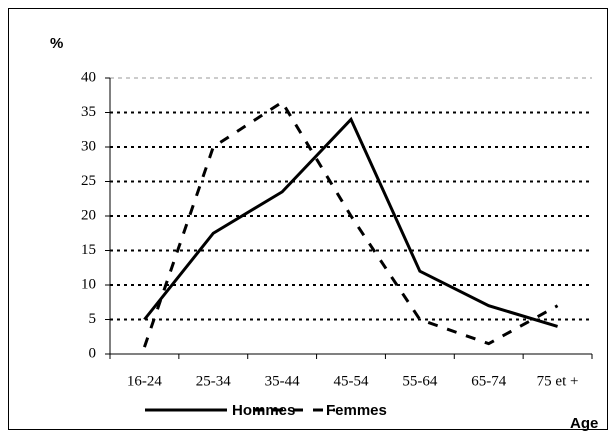 The image size is (614, 438). I want to click on y-tick-label: 20, so click(88, 215).